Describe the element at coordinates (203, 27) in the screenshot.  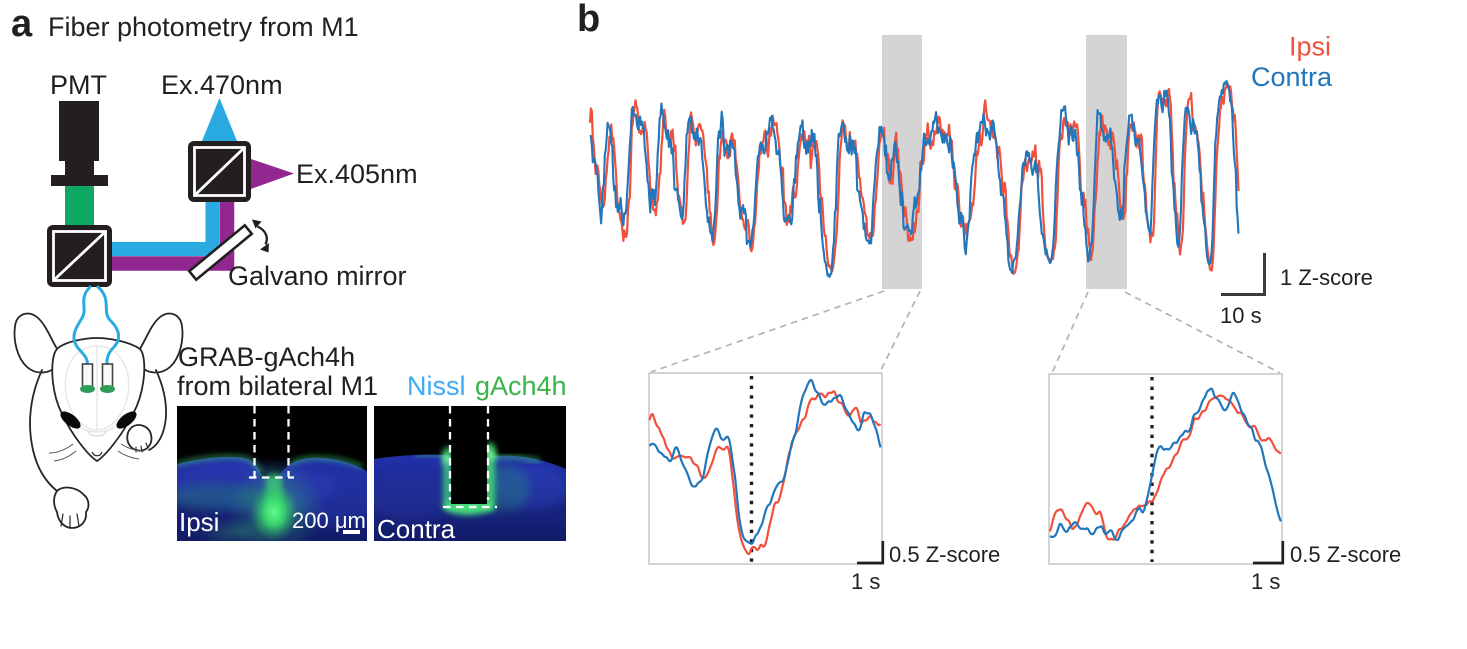
I see `svg-text: Fiber photometry from M1` at that location.